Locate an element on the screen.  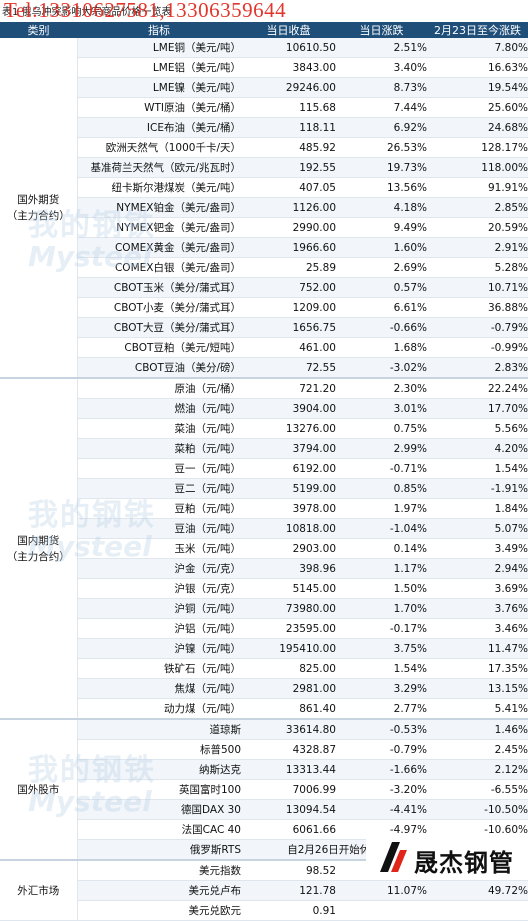
table-row: ICE布油（美元/桶） 118.11 6.92% 24.68% is located at coordinates (264, 127).